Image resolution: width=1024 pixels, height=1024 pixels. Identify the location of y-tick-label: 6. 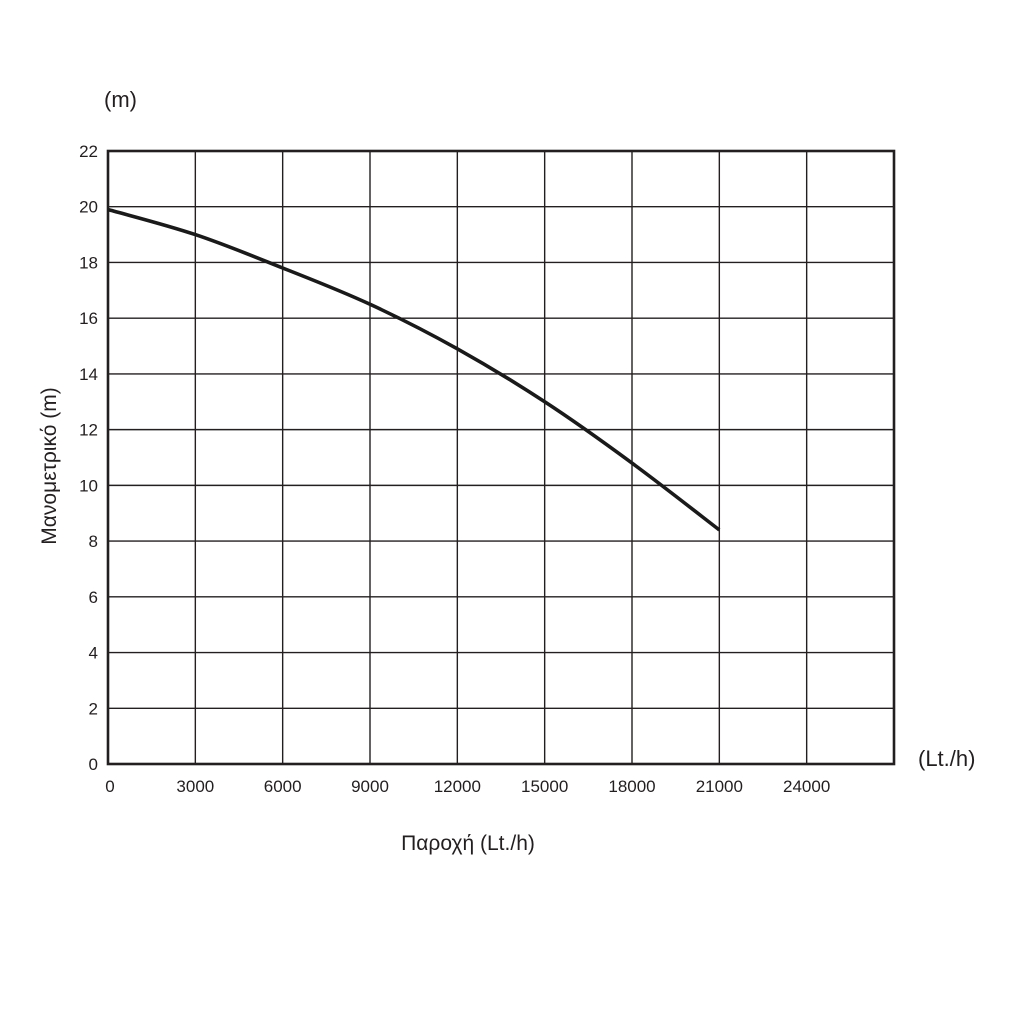
(93, 597).